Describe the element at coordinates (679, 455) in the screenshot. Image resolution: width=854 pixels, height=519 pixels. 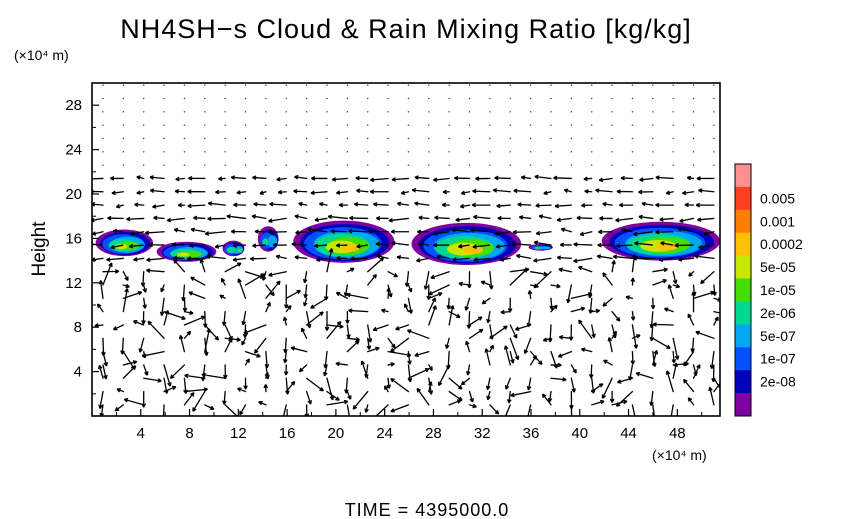
I see `x-axis-unit: (×10⁴ m)` at that location.